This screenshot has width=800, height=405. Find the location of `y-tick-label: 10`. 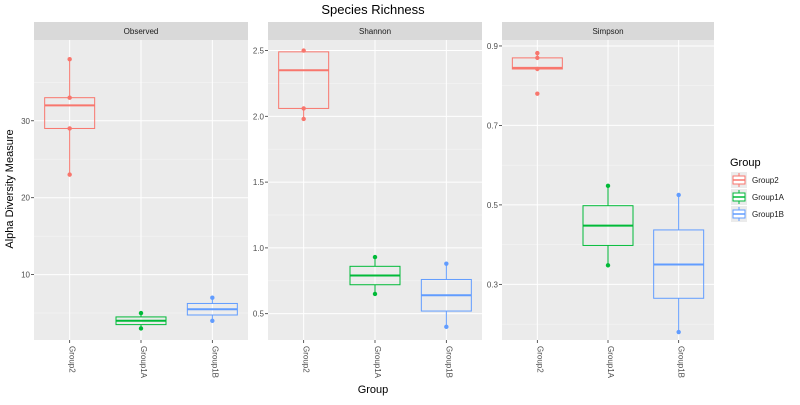

y-tick-label: 10 is located at coordinates (25, 275).